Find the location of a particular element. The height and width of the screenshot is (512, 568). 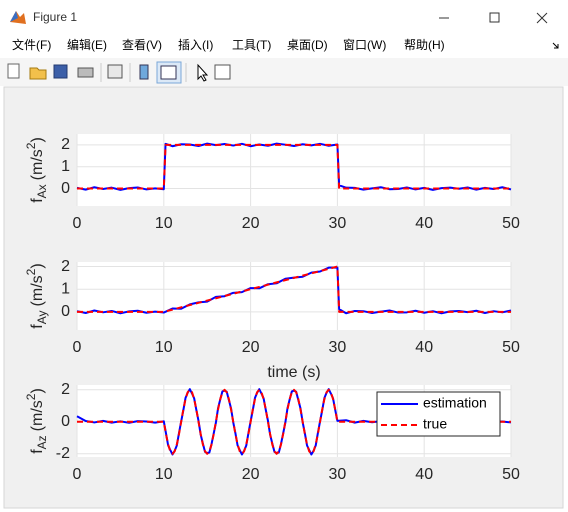

legend-label: true is located at coordinates (435, 424).